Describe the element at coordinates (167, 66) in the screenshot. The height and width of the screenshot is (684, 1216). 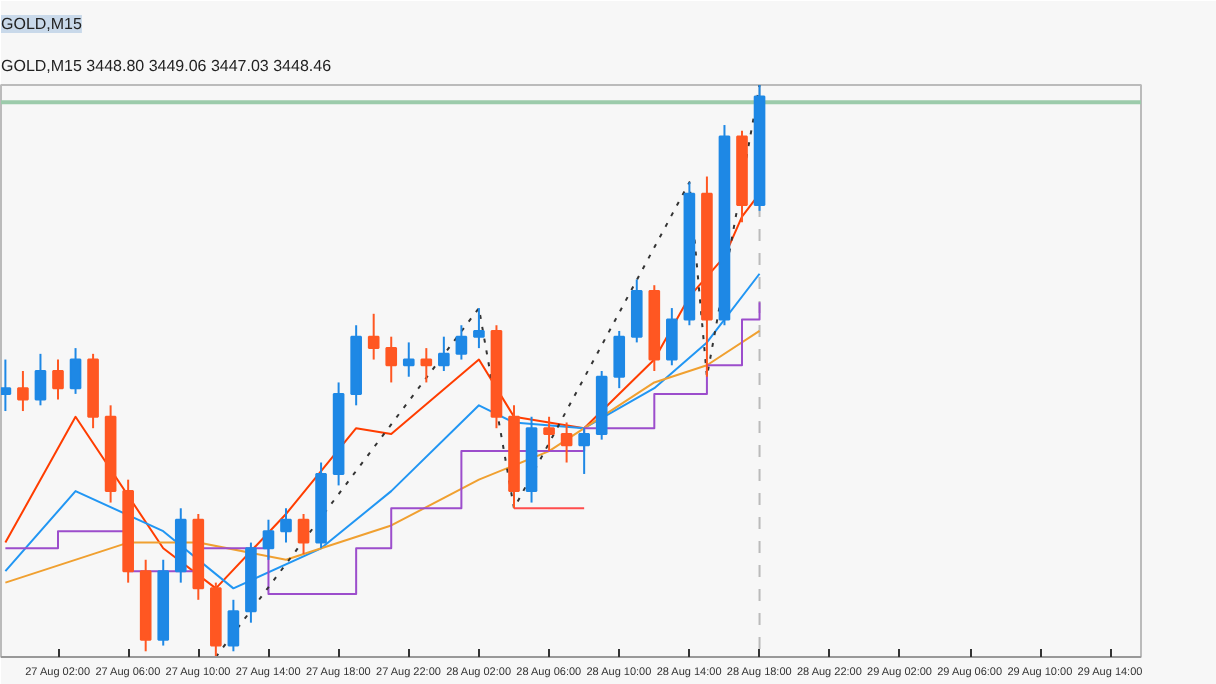
I see `chart-subtitle: GOLD,M15 3448.80 3449.06 3447.03 3448.46` at that location.